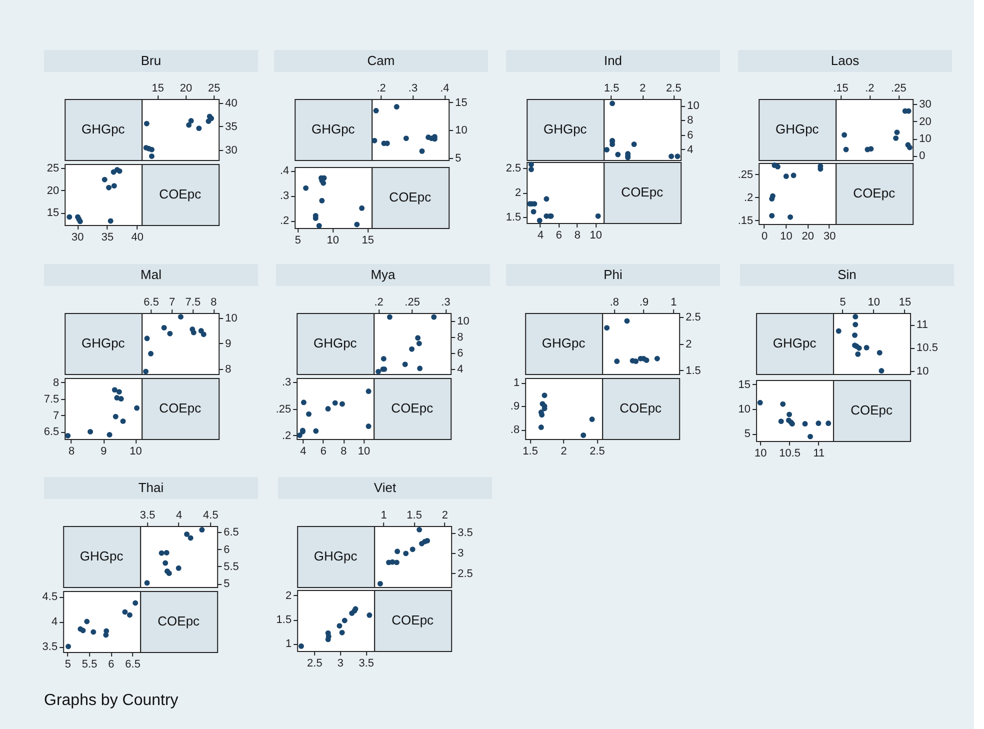  Describe the element at coordinates (172, 302) in the screenshot. I see `x-tick-label: 7` at that location.